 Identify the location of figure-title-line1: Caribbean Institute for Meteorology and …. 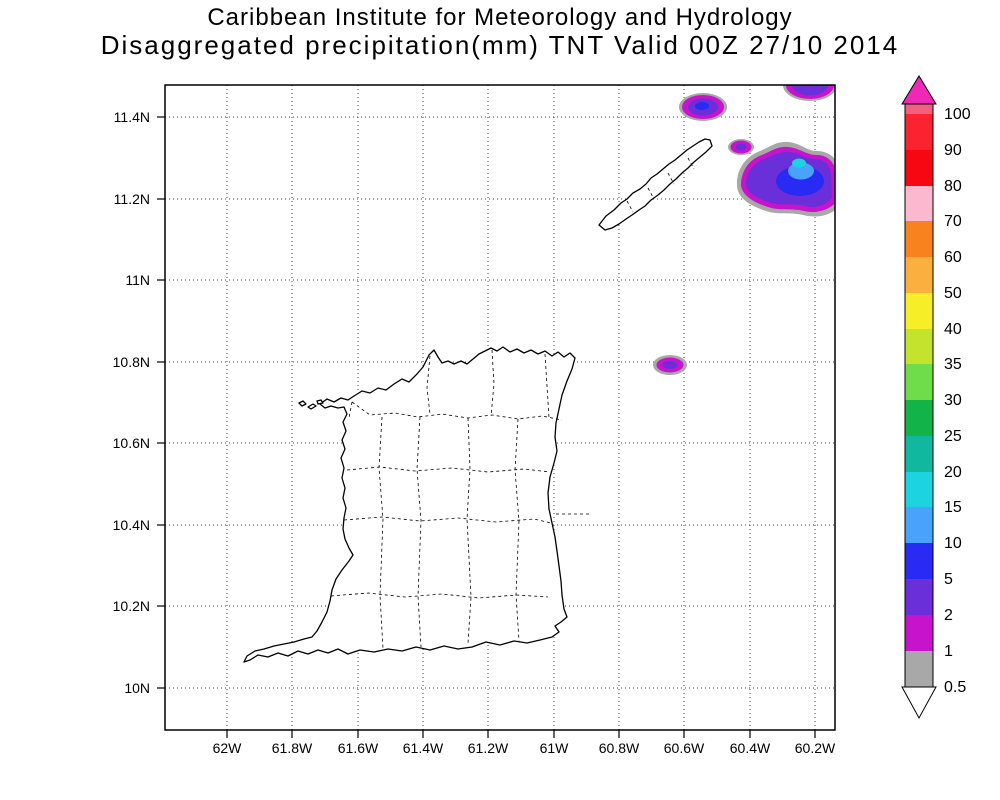
(500, 17).